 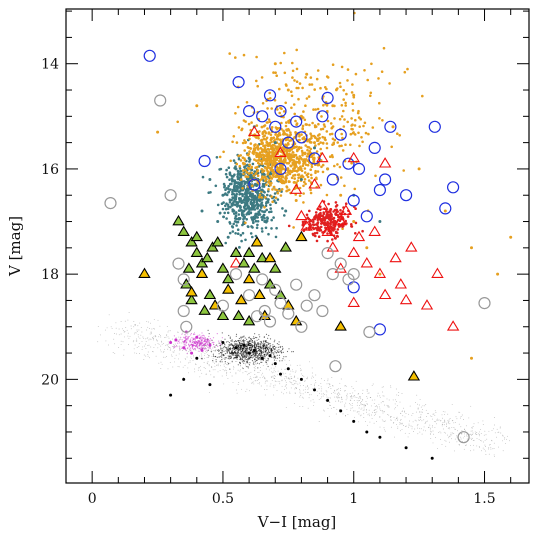 I want to click on y-tick-label: 14, so click(x=50, y=65).